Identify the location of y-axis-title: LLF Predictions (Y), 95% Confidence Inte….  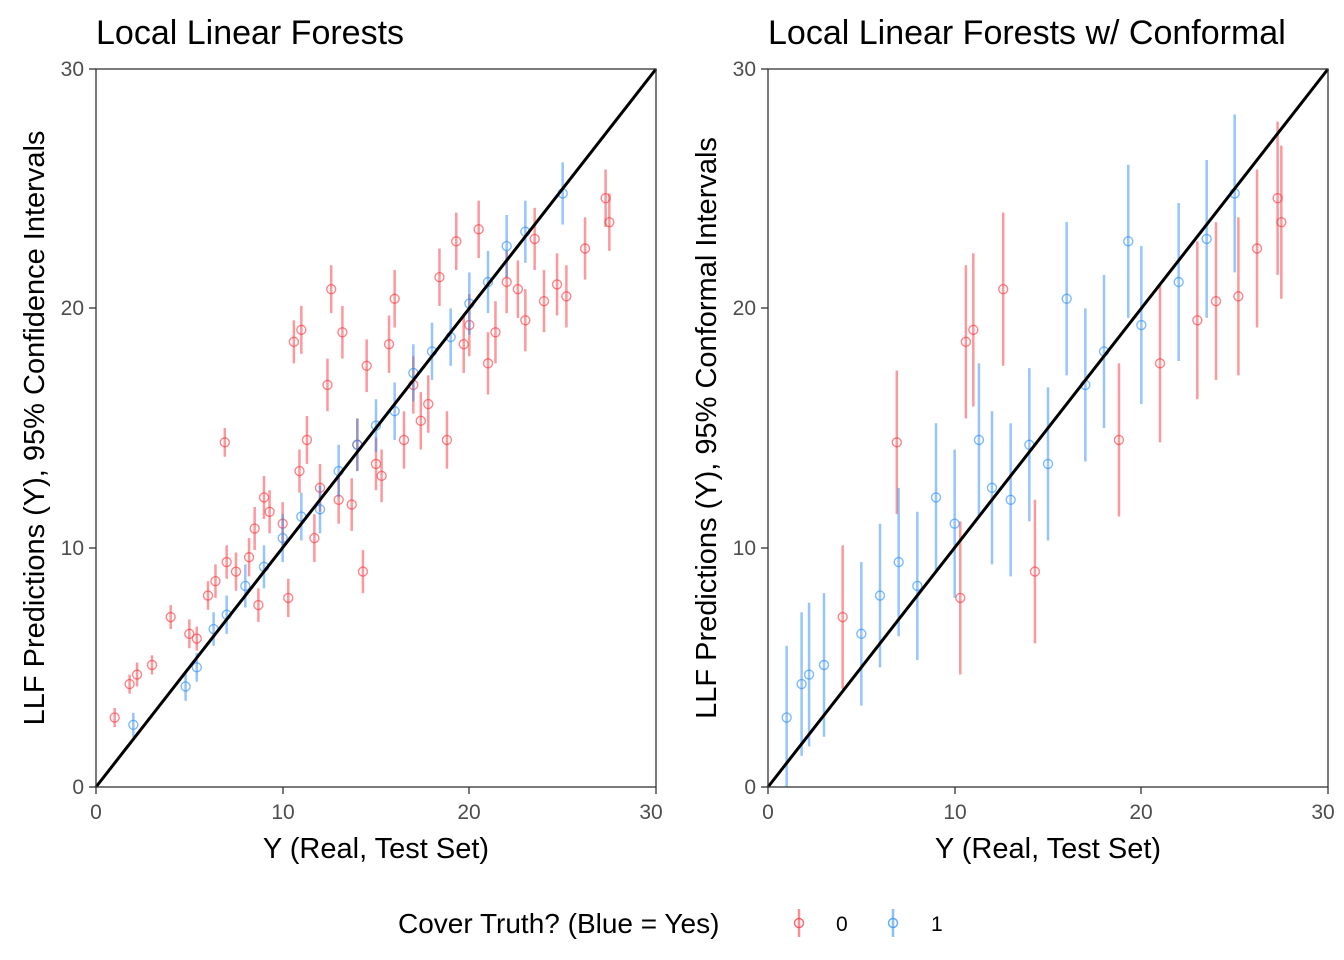
(35, 428).